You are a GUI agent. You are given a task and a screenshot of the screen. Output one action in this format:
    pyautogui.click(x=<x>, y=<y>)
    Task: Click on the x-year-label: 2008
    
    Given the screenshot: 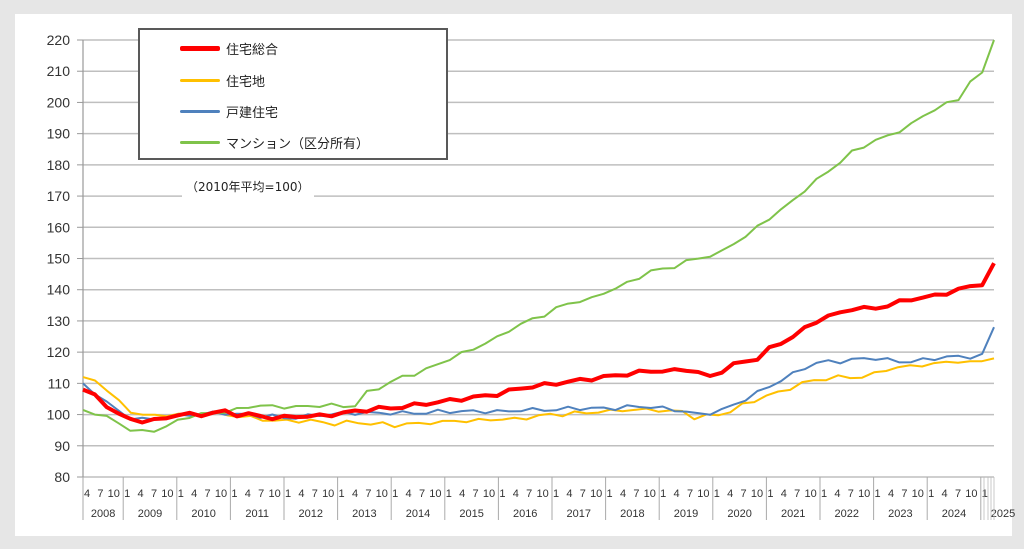 What is the action you would take?
    pyautogui.click(x=103, y=514)
    